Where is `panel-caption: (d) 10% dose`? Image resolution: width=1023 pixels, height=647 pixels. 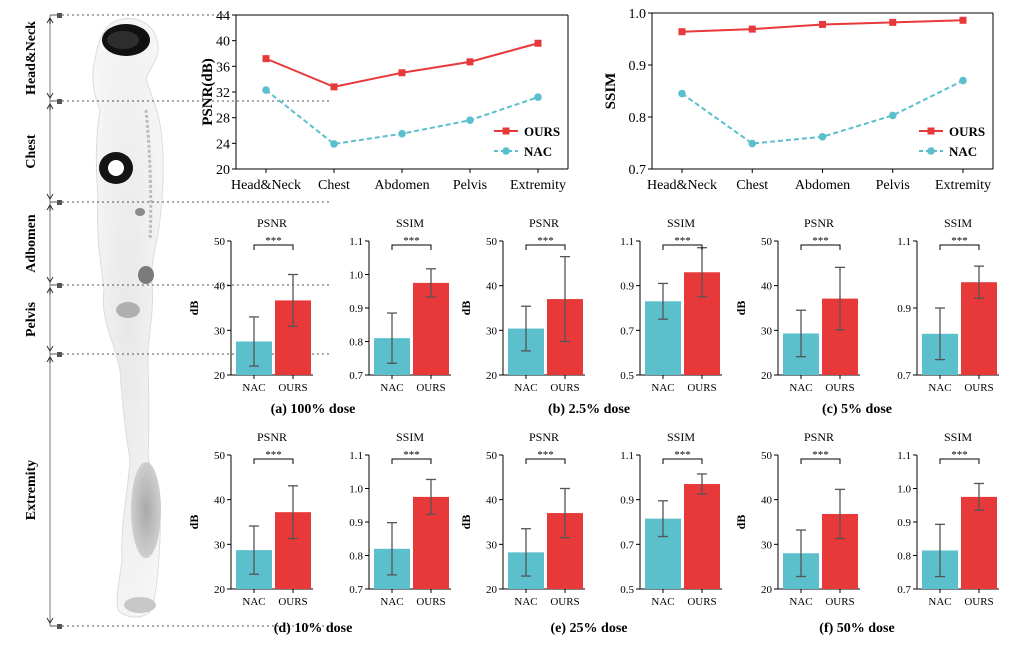 panel-caption: (d) 10% dose is located at coordinates (313, 628).